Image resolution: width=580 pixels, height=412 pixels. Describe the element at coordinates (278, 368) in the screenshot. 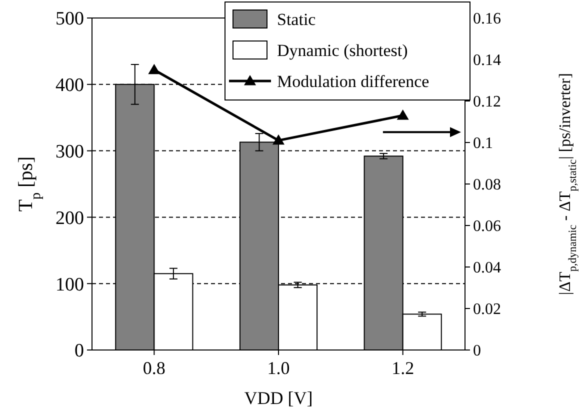

I see `x-tick-label: 1.0` at that location.